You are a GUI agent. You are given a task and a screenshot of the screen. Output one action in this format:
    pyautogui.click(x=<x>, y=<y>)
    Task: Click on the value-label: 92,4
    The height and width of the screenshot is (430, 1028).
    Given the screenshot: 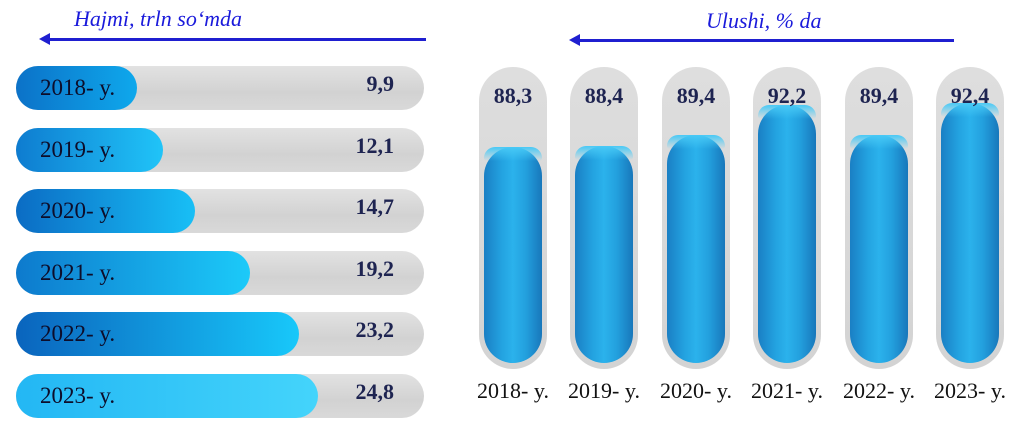 What is the action you would take?
    pyautogui.click(x=970, y=95)
    